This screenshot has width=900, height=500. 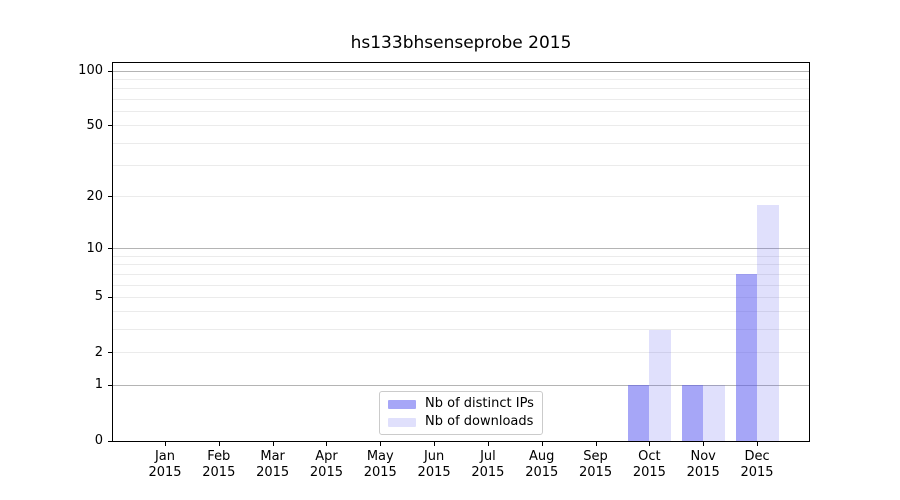 What do you see at coordinates (434, 456) in the screenshot?
I see `x-label-month: Jun` at bounding box center [434, 456].